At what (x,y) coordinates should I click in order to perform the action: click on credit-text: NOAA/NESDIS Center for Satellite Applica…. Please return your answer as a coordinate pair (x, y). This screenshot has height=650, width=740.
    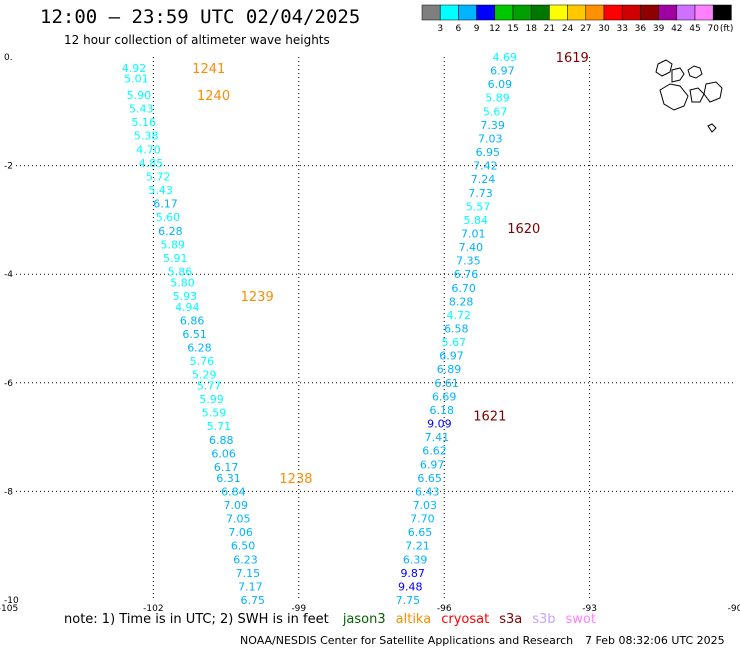
    Looking at the image, I should click on (407, 640).